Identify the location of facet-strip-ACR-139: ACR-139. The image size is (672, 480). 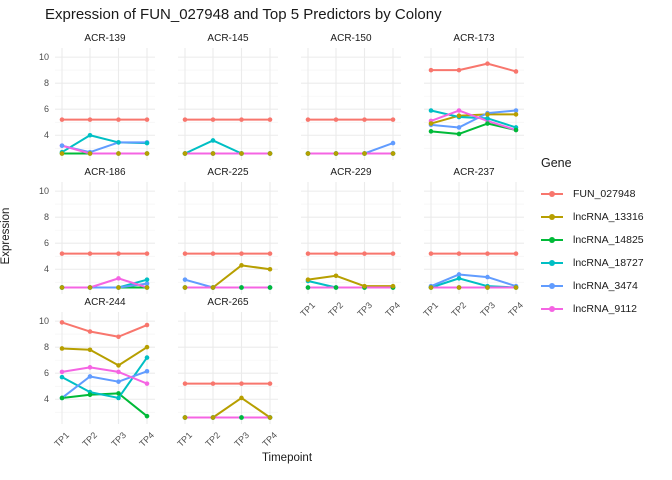
(105, 38).